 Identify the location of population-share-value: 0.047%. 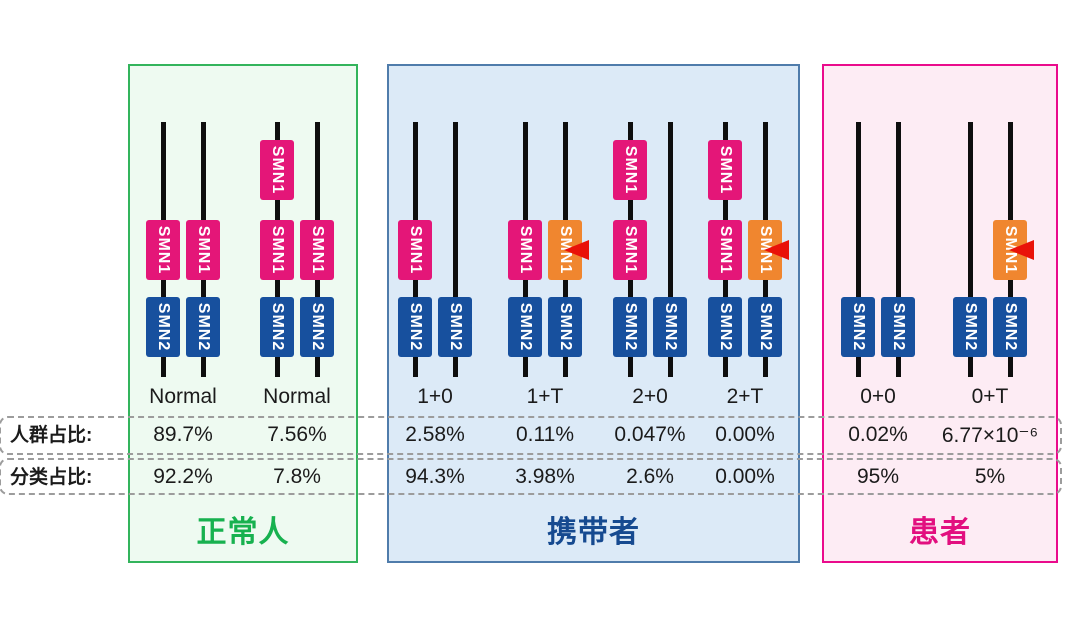
(650, 434).